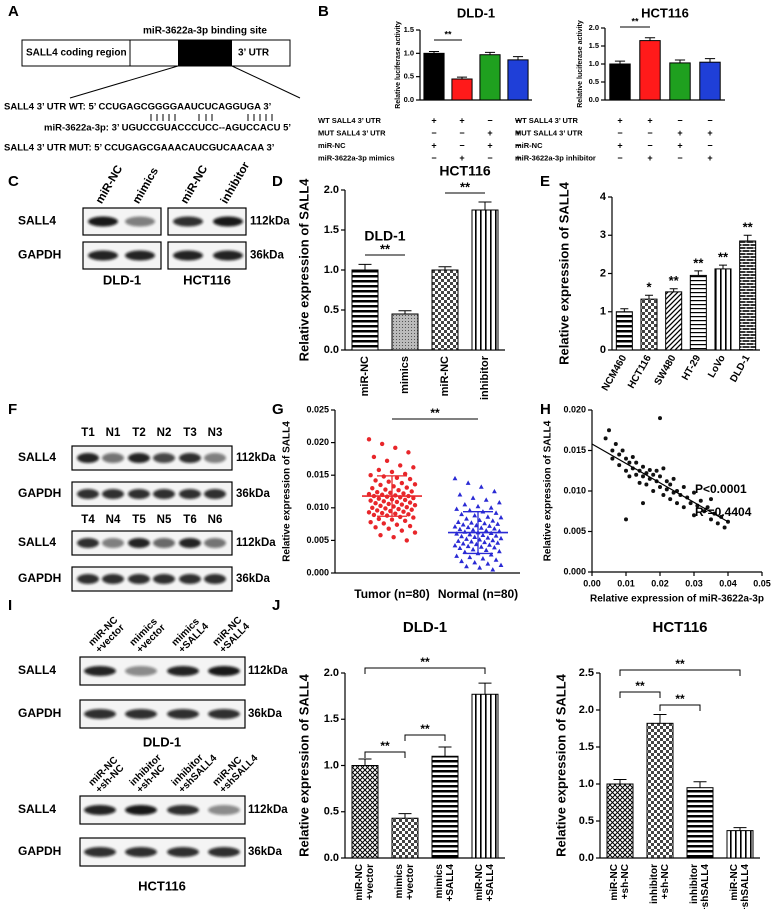  What do you see at coordinates (409, 99) in the screenshot?
I see `y-tick-label: 0.0` at bounding box center [409, 99].